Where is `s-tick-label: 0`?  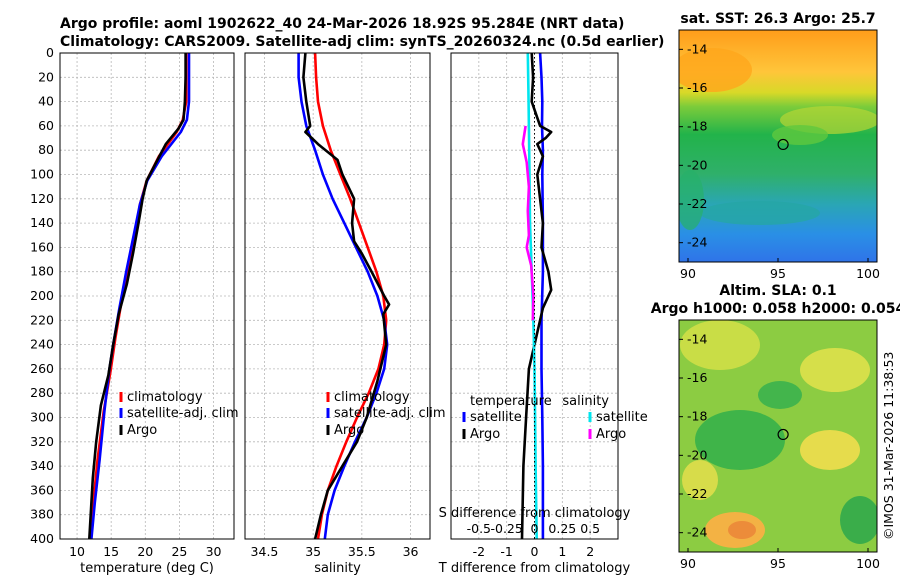
s-tick-label: 0 is located at coordinates (535, 528).